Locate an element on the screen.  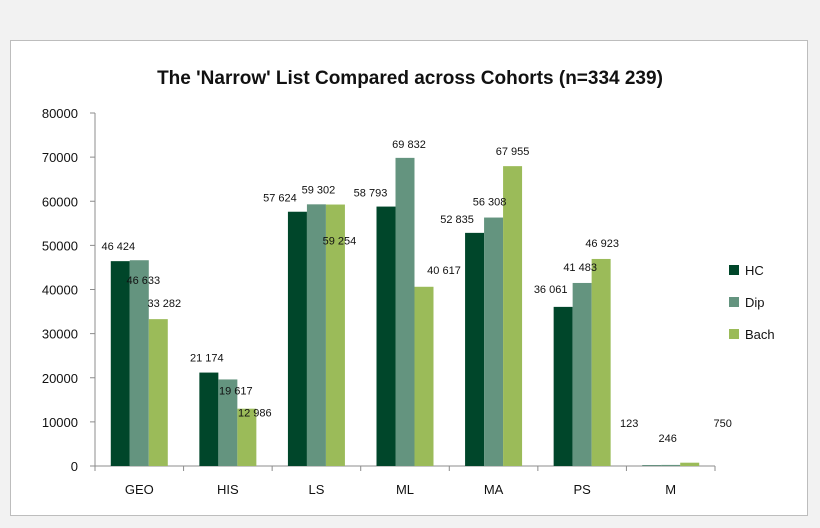
bar-dip-ps is located at coordinates (582, 374).